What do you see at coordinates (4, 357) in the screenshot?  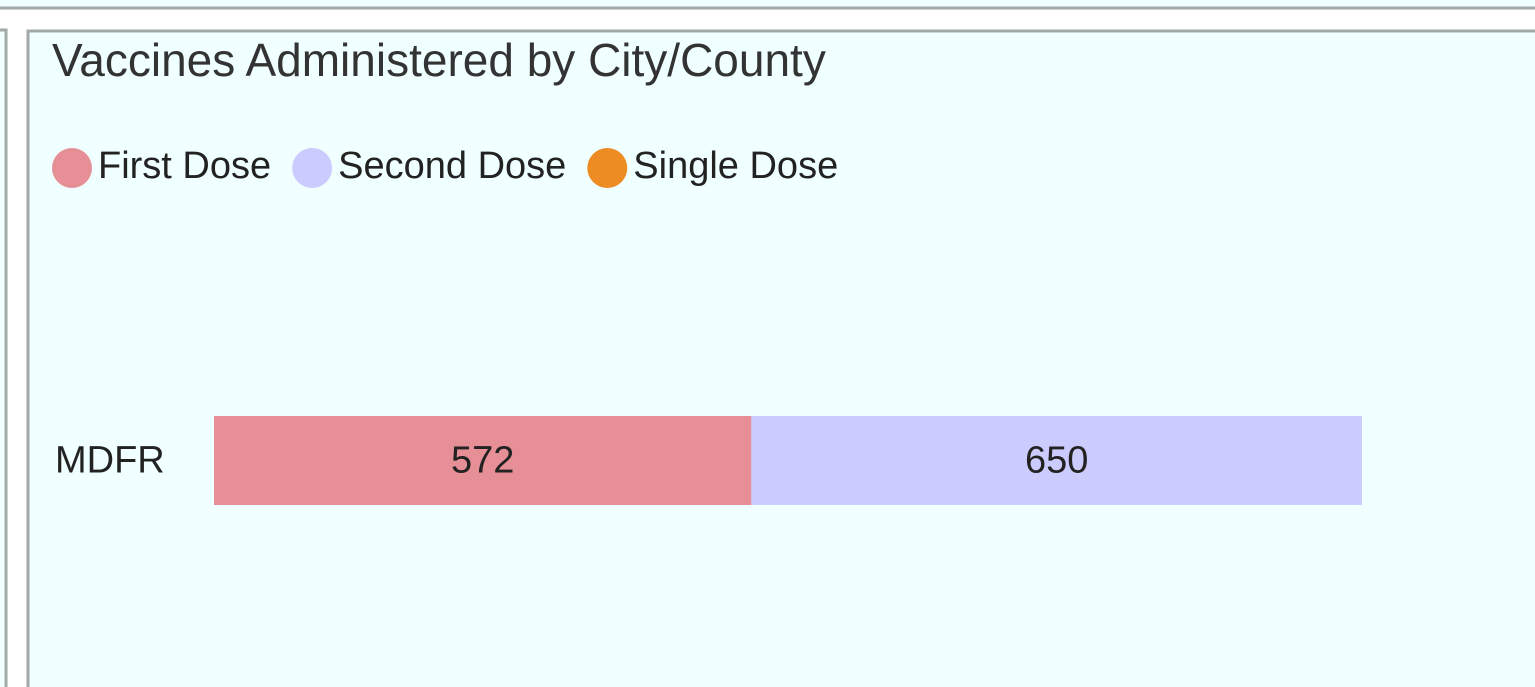 I see `side-panel` at bounding box center [4, 357].